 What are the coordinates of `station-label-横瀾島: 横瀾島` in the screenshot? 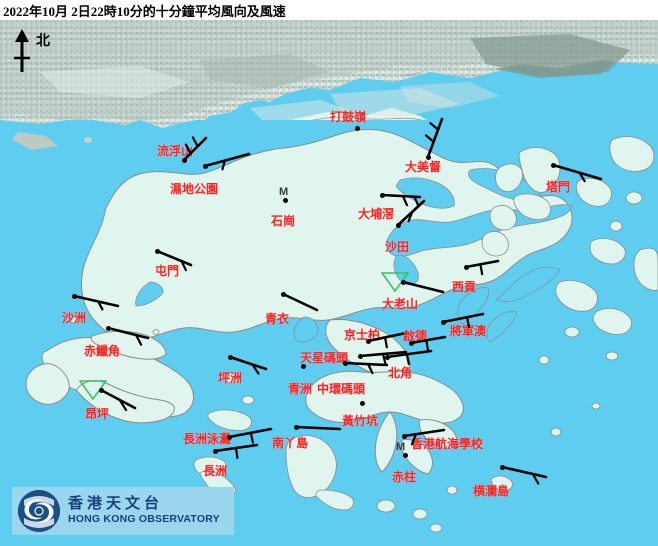 It's located at (491, 491).